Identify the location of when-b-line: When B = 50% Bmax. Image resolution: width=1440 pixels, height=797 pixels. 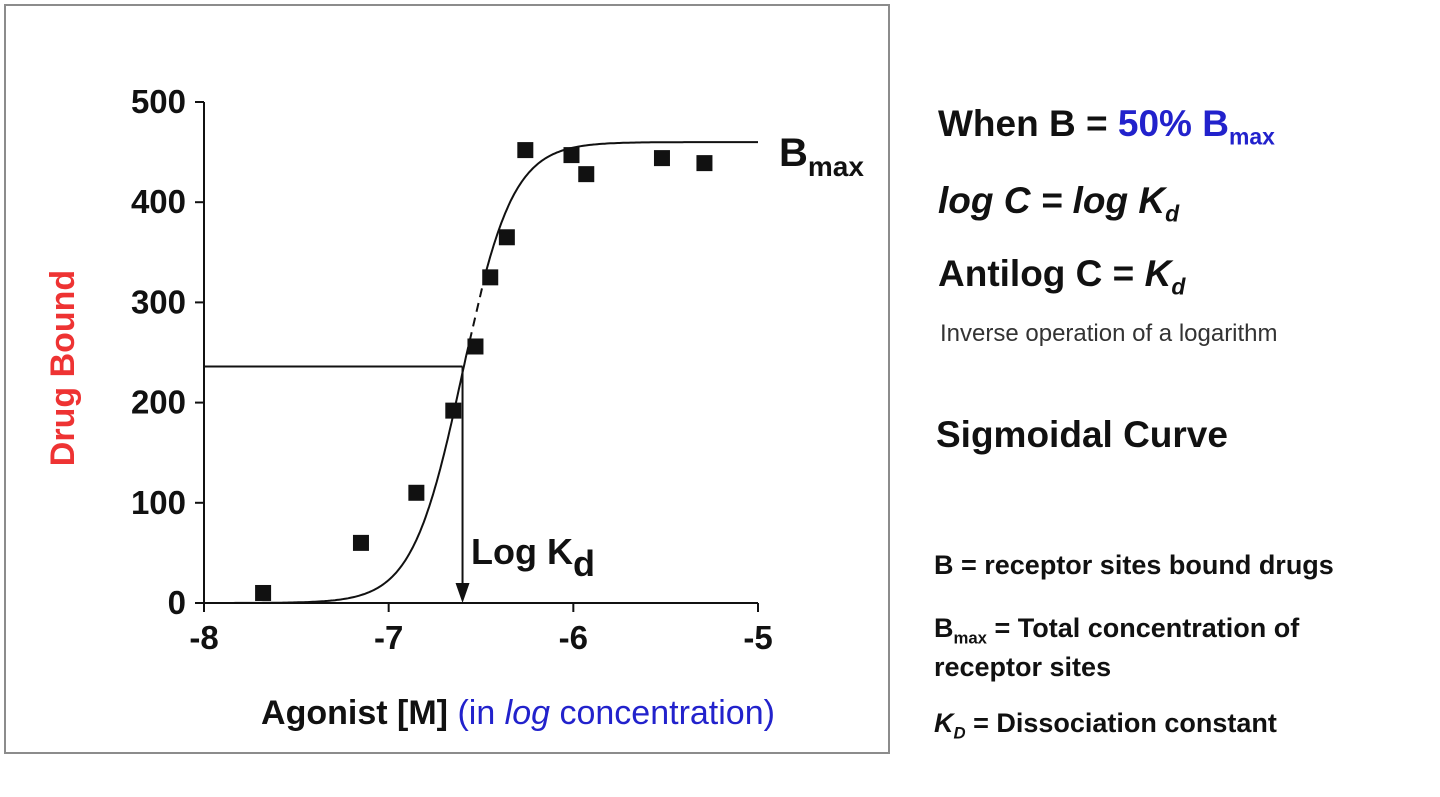
(1106, 126).